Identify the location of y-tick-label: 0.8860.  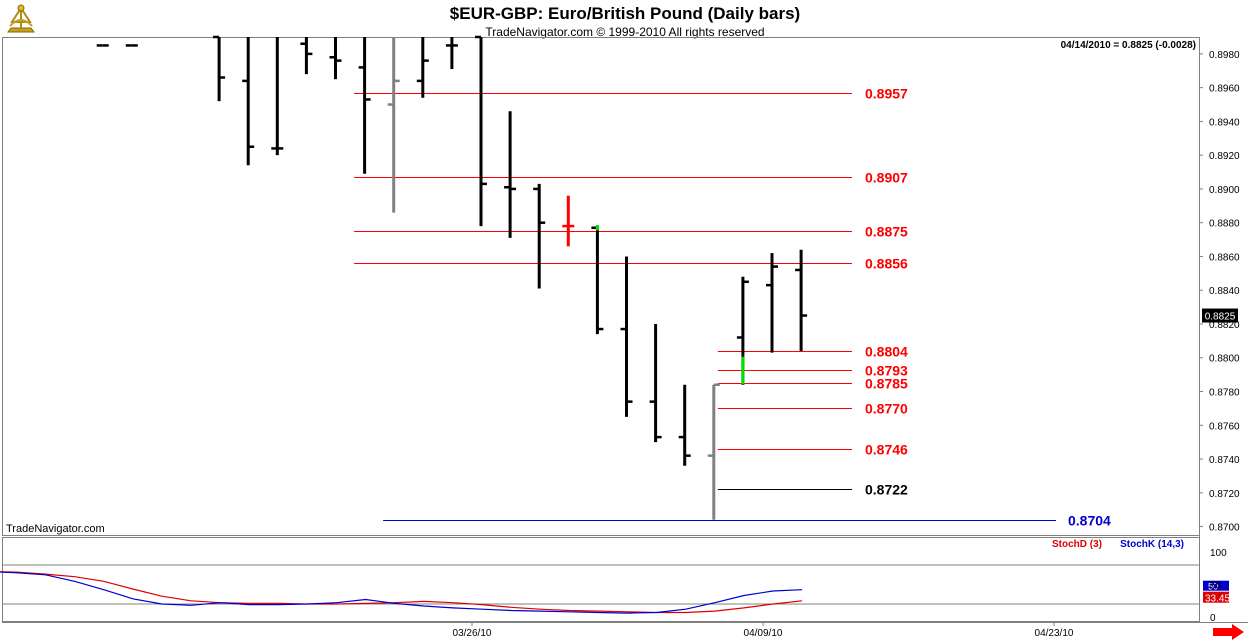
(1224, 257).